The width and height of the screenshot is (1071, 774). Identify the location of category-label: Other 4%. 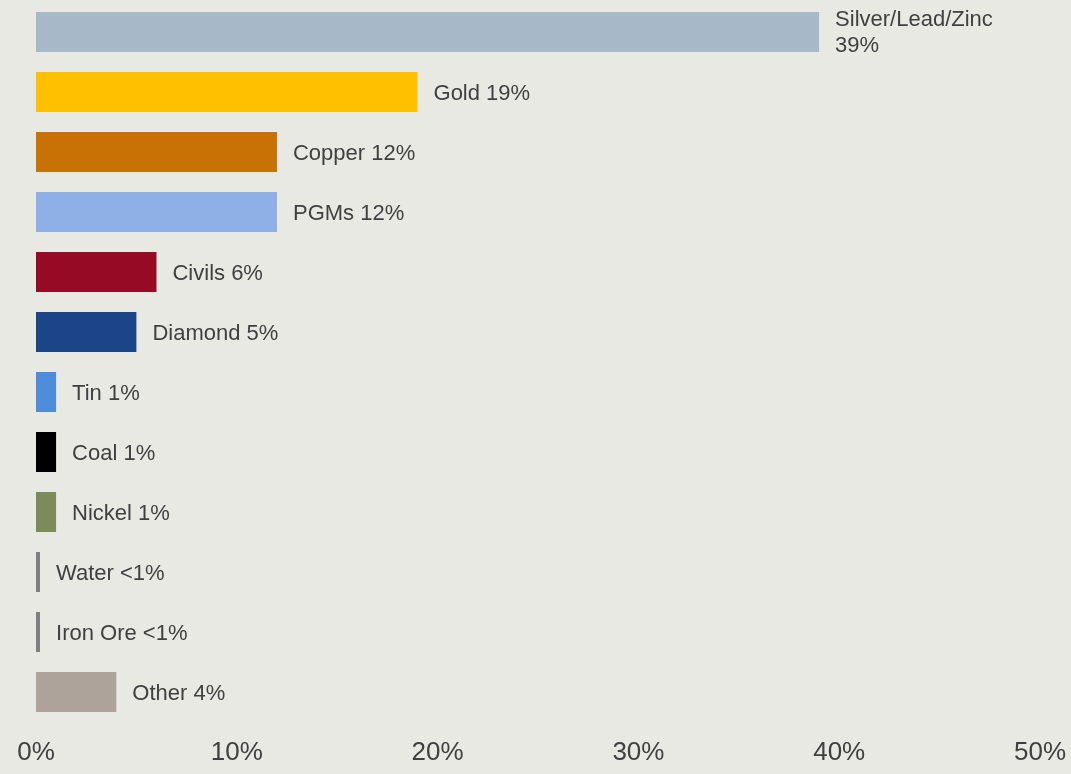
(179, 692).